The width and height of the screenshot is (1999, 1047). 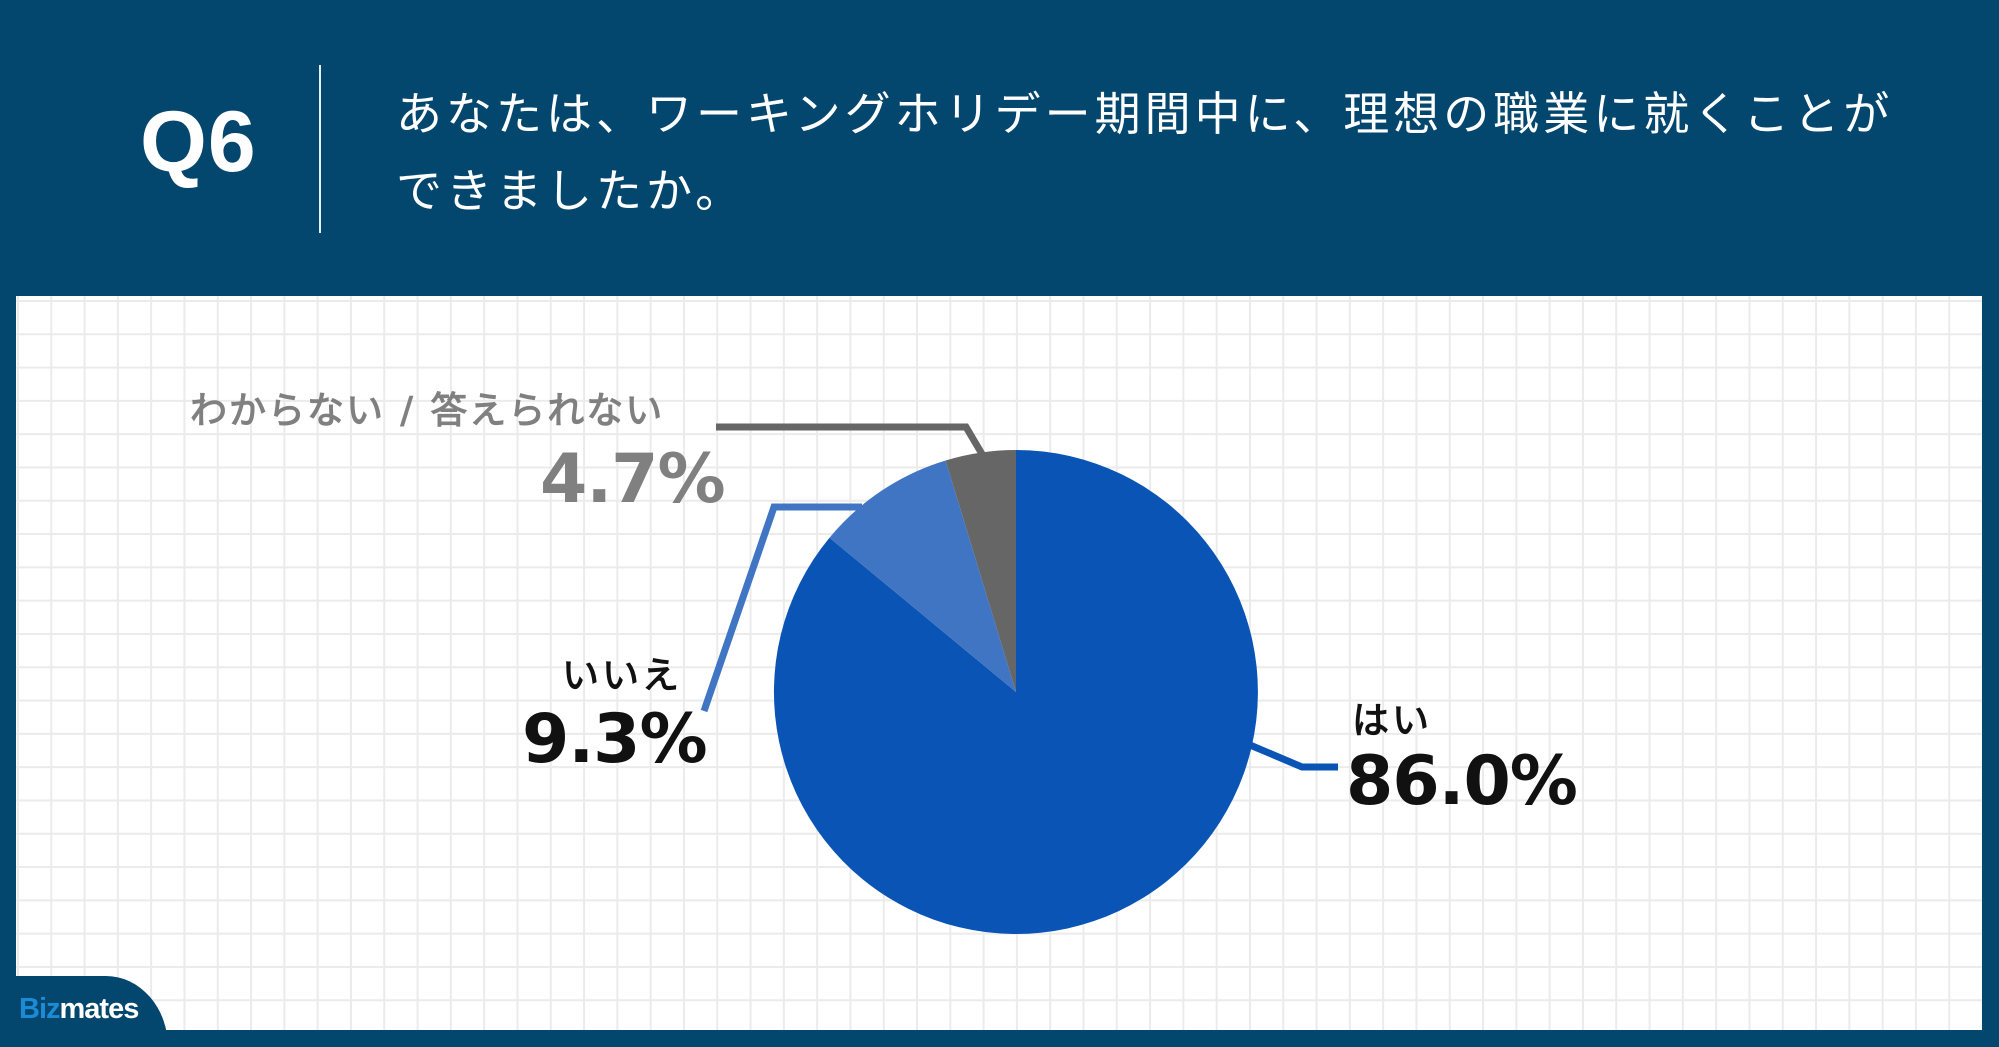 What do you see at coordinates (1392, 720) in the screenshot?
I see `label-yes-name: はい` at bounding box center [1392, 720].